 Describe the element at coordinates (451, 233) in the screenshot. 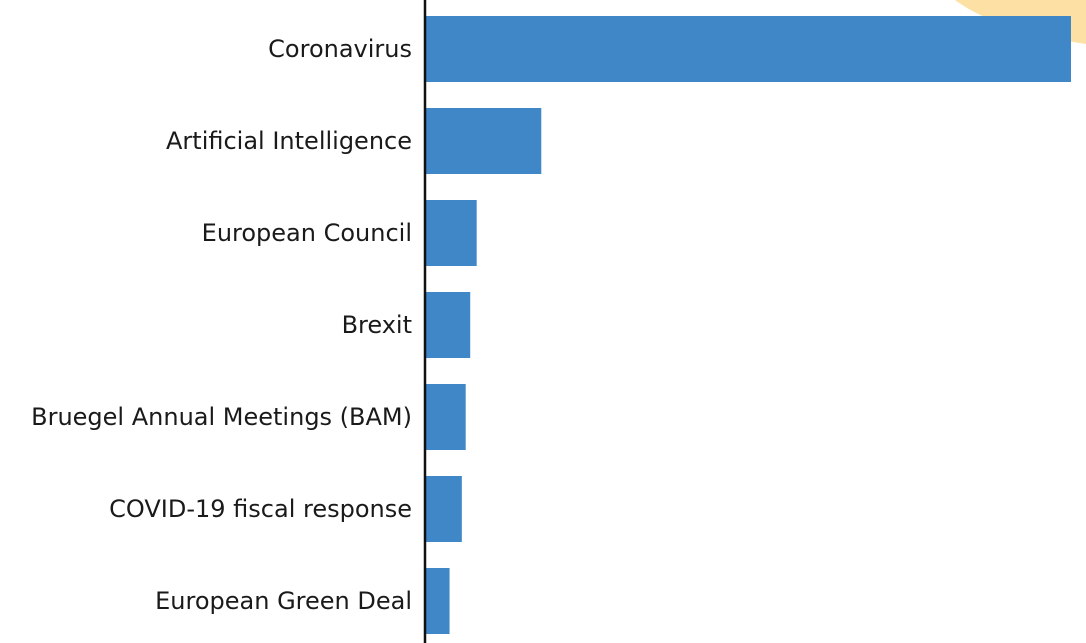

I see `bar-european-council` at that location.